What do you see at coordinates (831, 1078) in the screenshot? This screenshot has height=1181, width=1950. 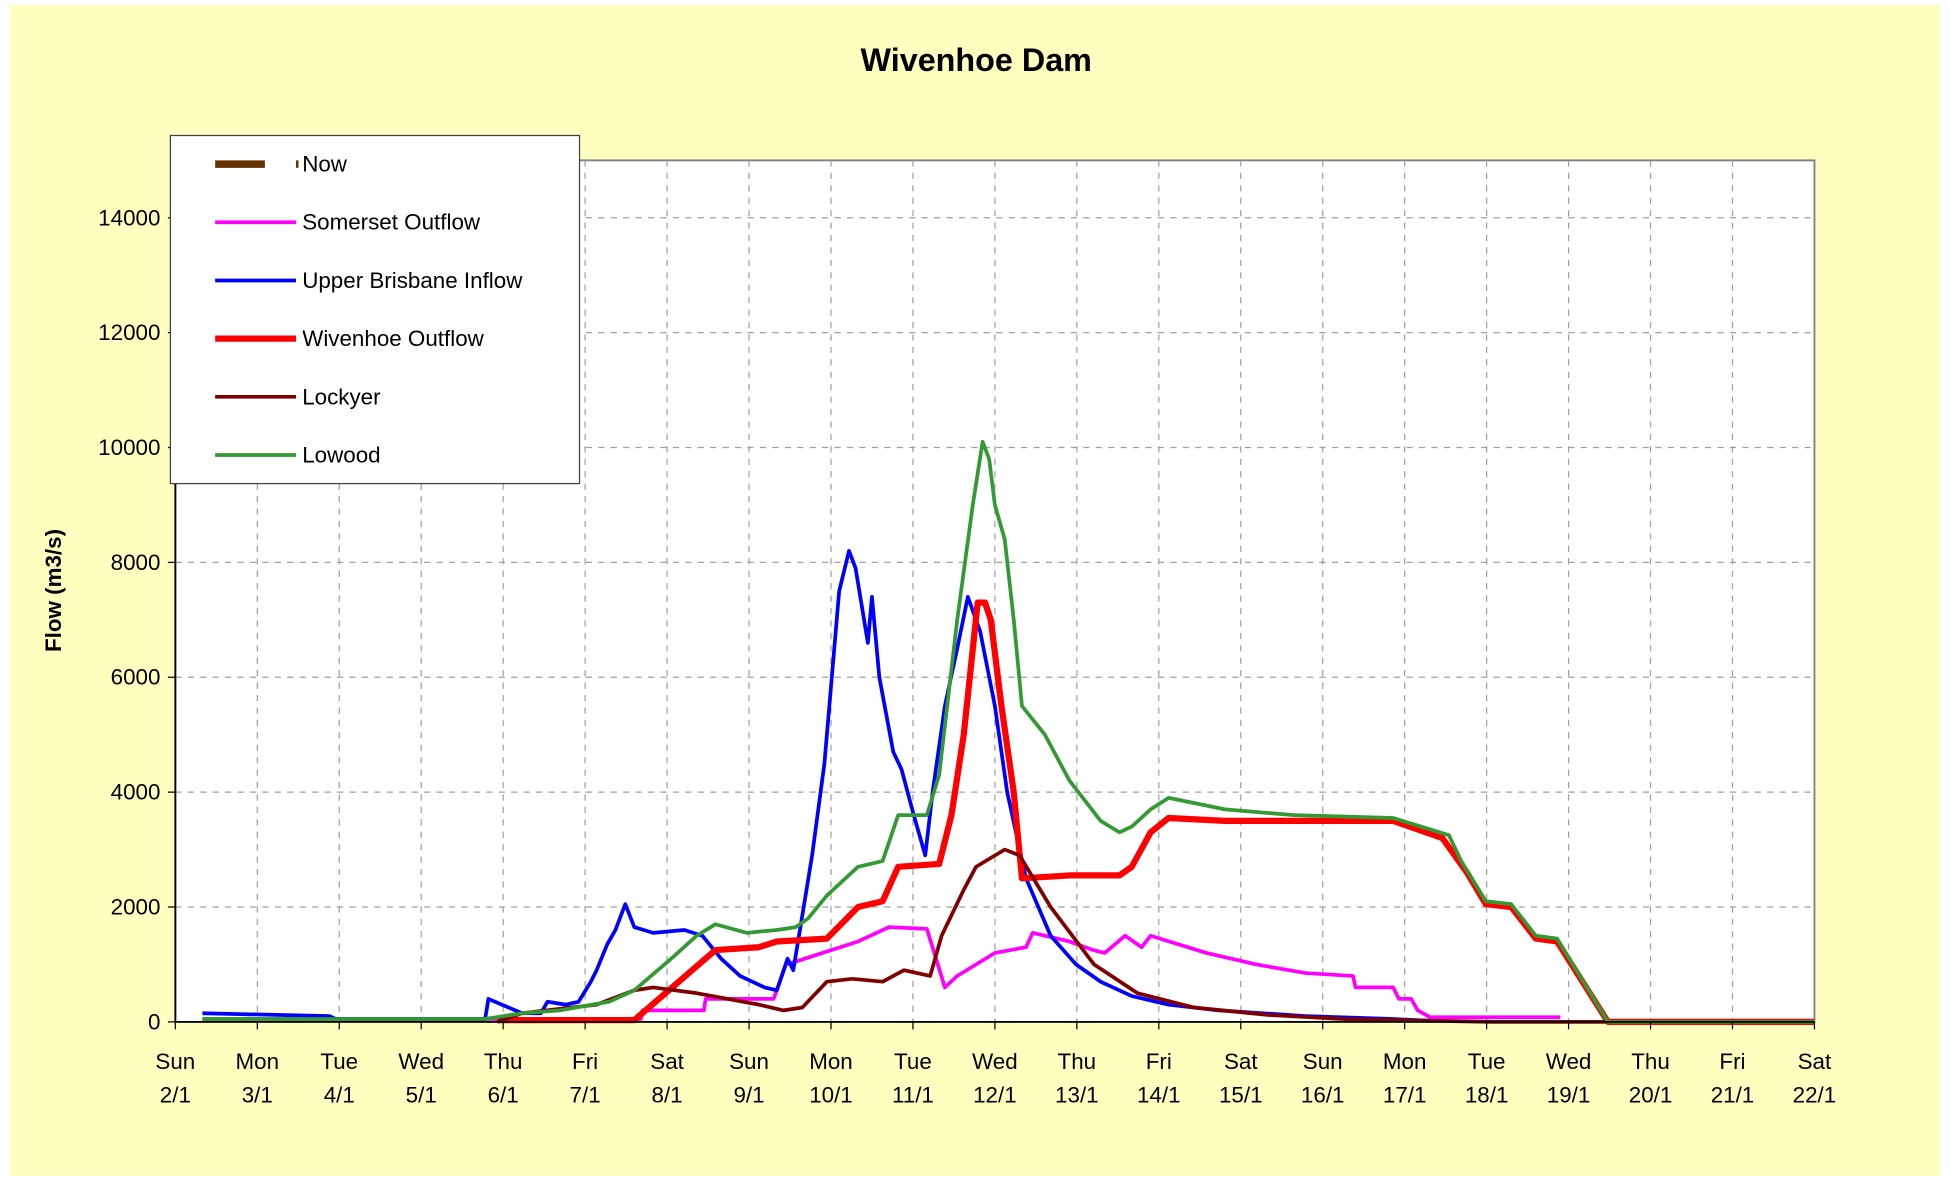 I see `x-tick-label: Mon 10/1` at bounding box center [831, 1078].